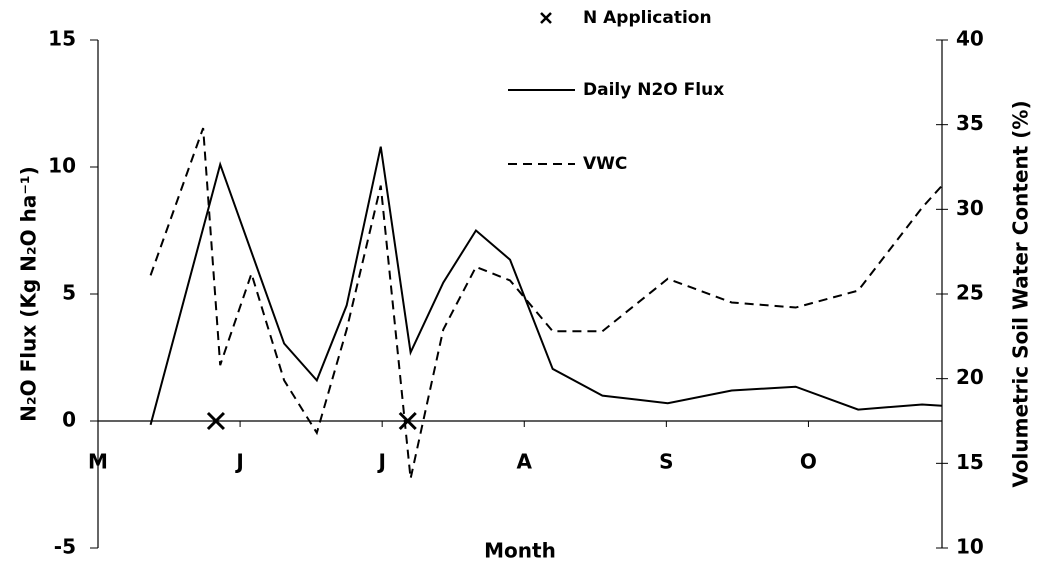 Image resolution: width=1038 pixels, height=565 pixels. What do you see at coordinates (69, 293) in the screenshot?
I see `y-tick-label: 5` at bounding box center [69, 293].